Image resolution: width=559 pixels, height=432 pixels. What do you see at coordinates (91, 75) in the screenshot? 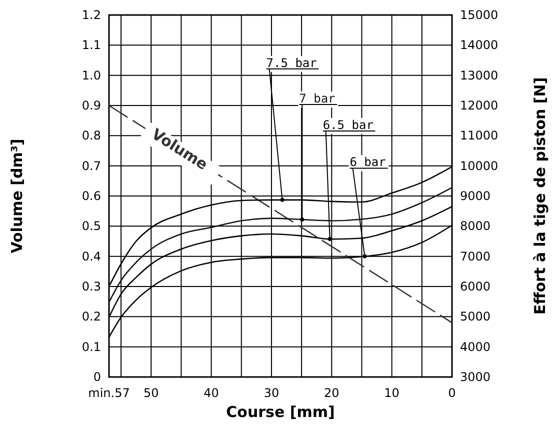
I see `y-tick-label: 1.0` at bounding box center [91, 75].